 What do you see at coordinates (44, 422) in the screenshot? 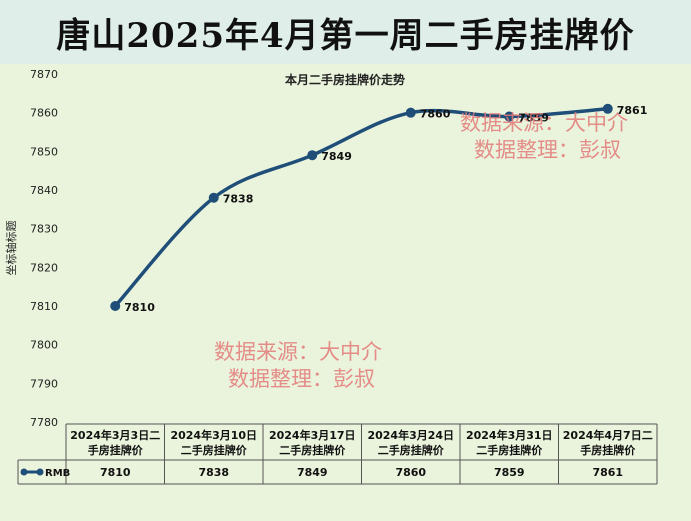
I see `y-tick-label: 7780` at bounding box center [44, 422].